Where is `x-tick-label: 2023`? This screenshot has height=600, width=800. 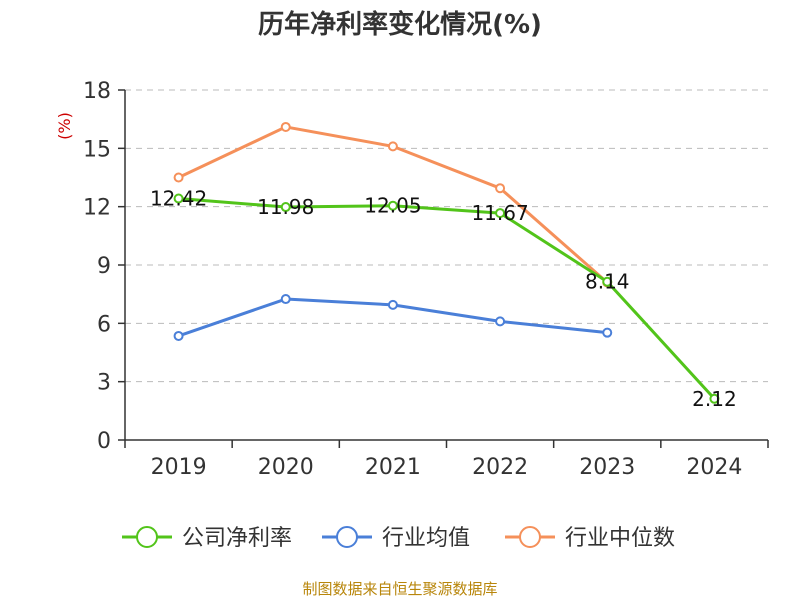
x-tick-label: 2023 is located at coordinates (607, 467).